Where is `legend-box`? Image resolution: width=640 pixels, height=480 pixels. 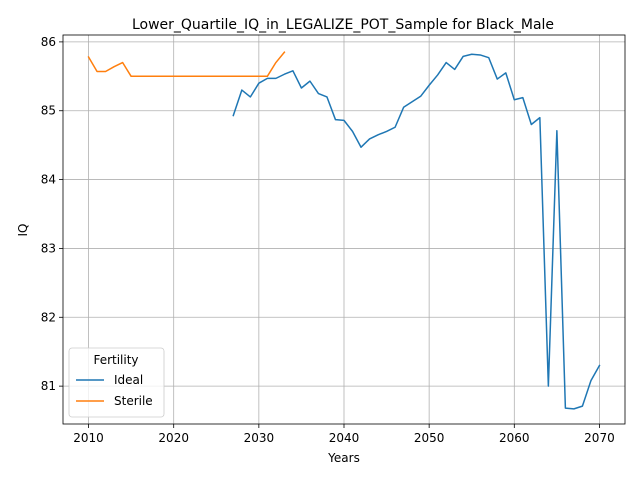 legend-box is located at coordinates (116, 382).